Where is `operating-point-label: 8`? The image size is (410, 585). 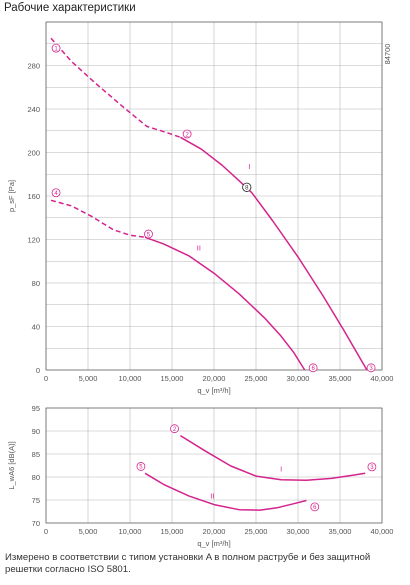
operating-point-label: 8 is located at coordinates (247, 189).